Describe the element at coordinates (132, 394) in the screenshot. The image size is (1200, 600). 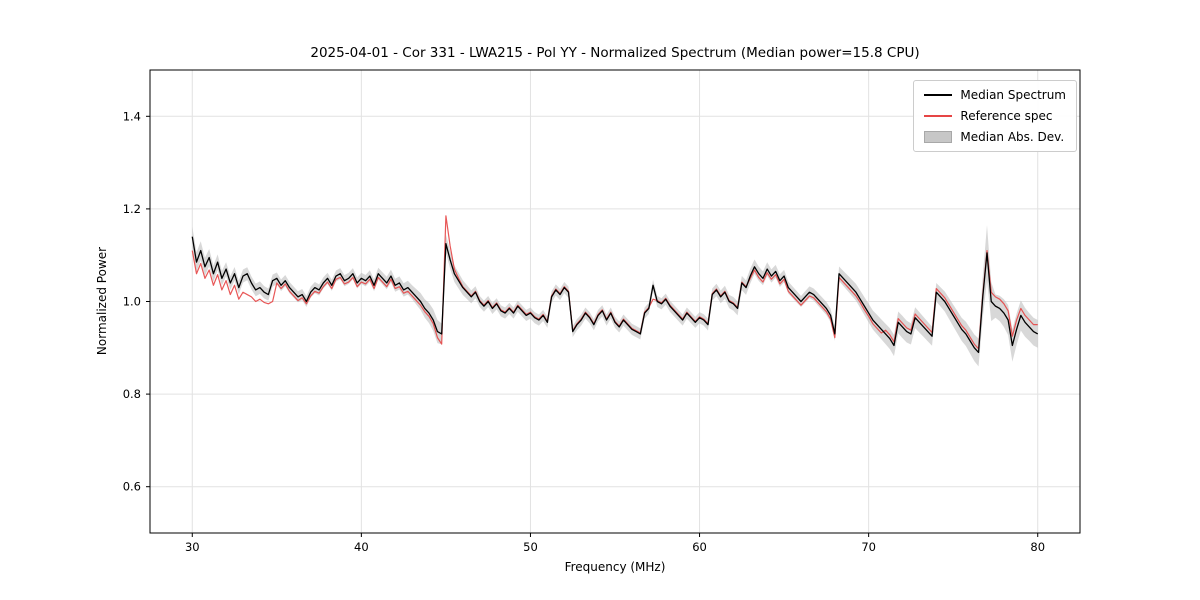
I see `y-tick-label: 0.8` at that location.